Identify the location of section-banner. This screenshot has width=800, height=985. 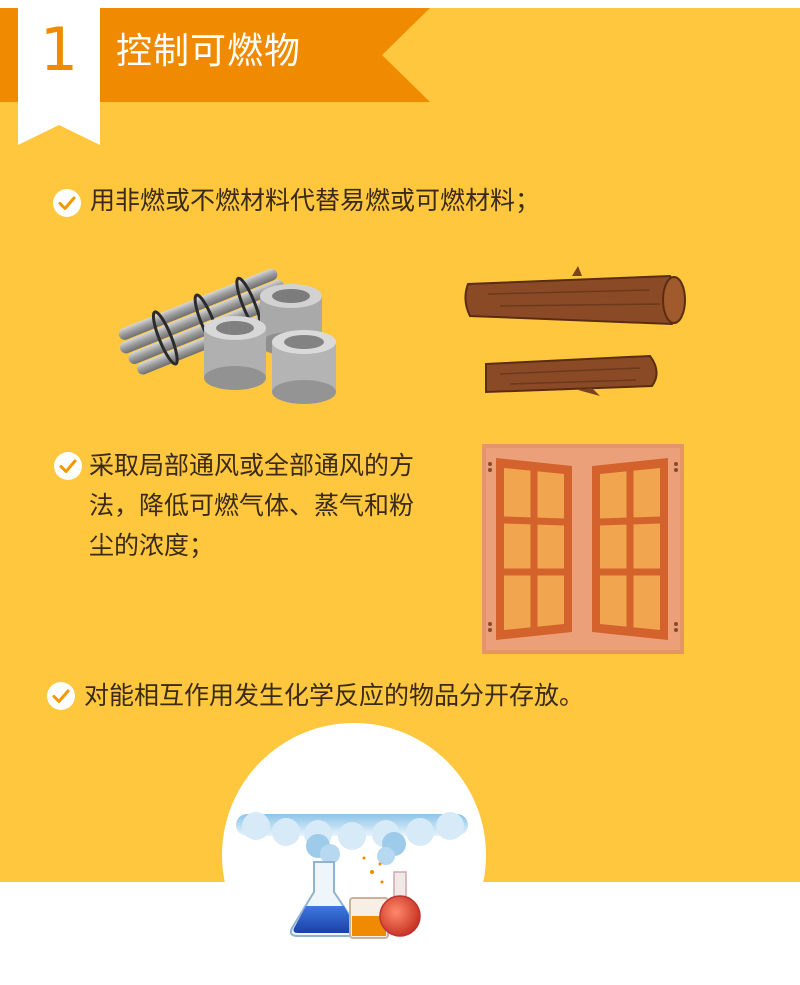
(215, 55).